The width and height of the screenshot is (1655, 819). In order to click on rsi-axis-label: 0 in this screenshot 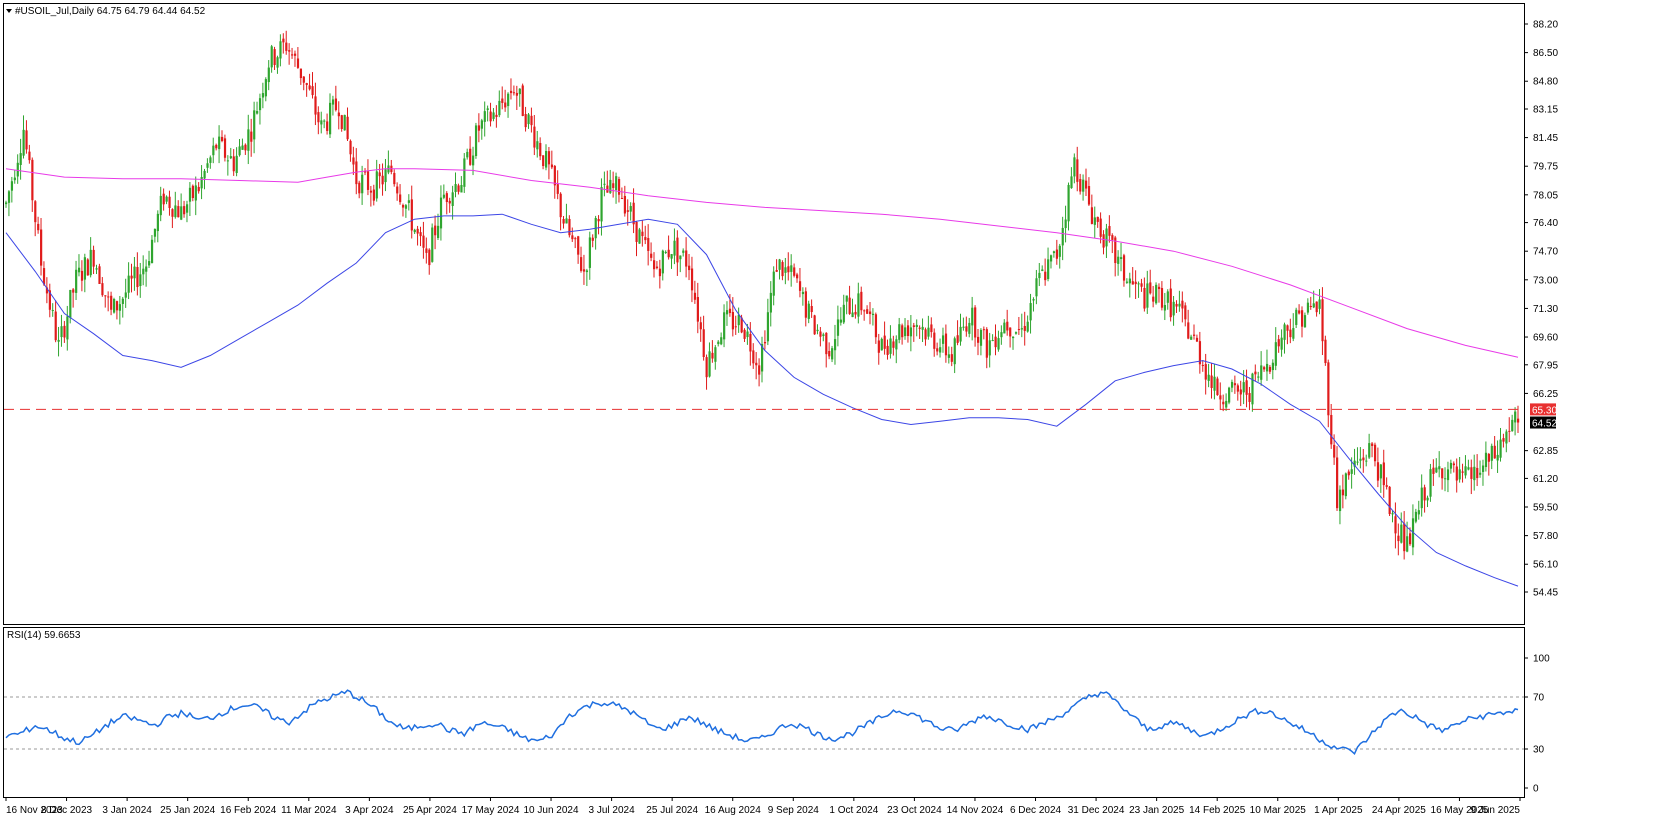, I will do `click(1536, 789)`.